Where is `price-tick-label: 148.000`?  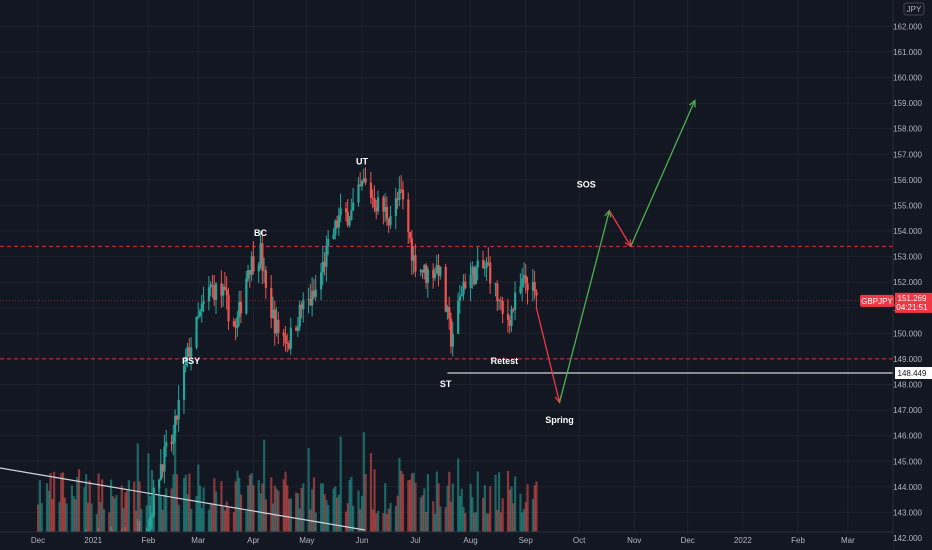 price-tick-label: 148.000 is located at coordinates (907, 385).